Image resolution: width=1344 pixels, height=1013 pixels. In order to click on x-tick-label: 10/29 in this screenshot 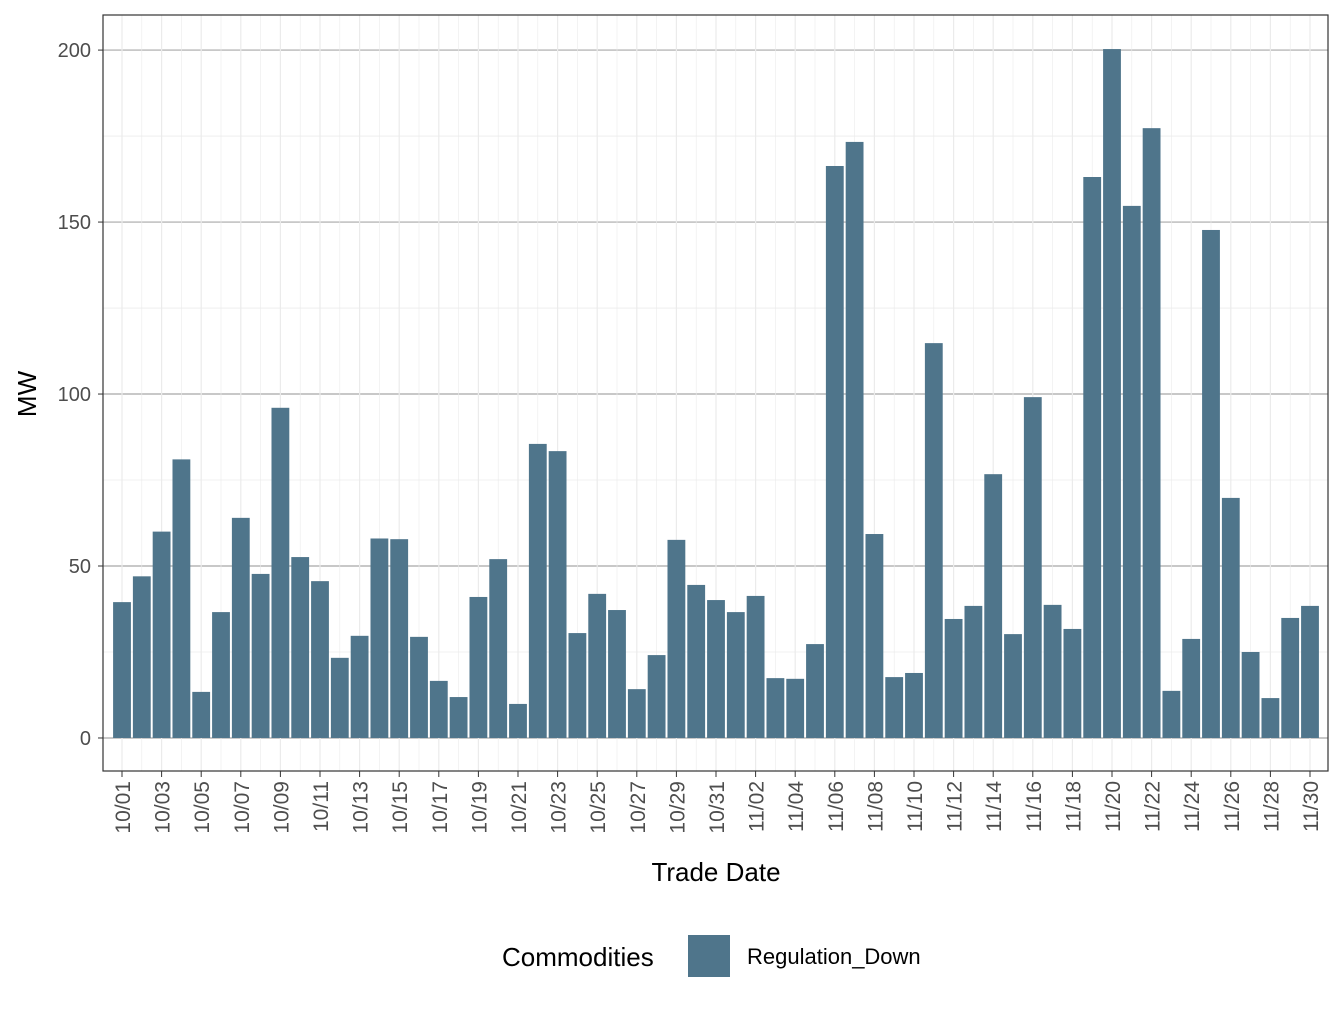, I will do `click(677, 807)`.